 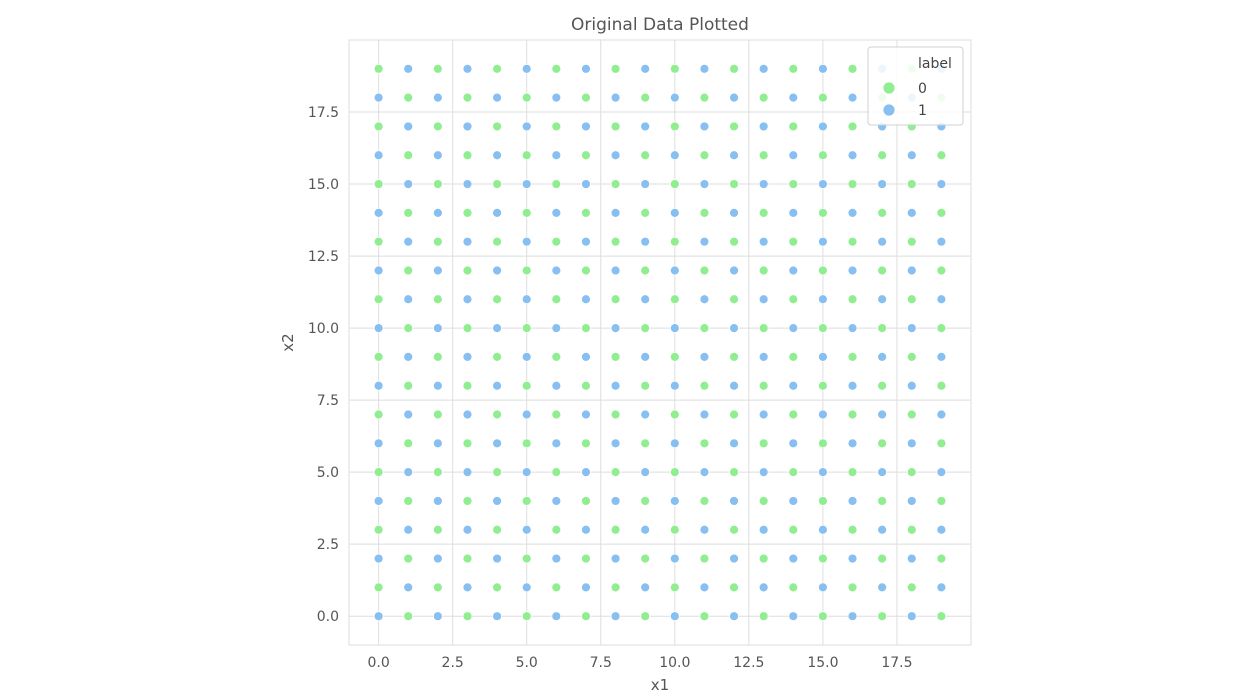 What do you see at coordinates (328, 545) in the screenshot?
I see `y-tick-label: 2.5` at bounding box center [328, 545].